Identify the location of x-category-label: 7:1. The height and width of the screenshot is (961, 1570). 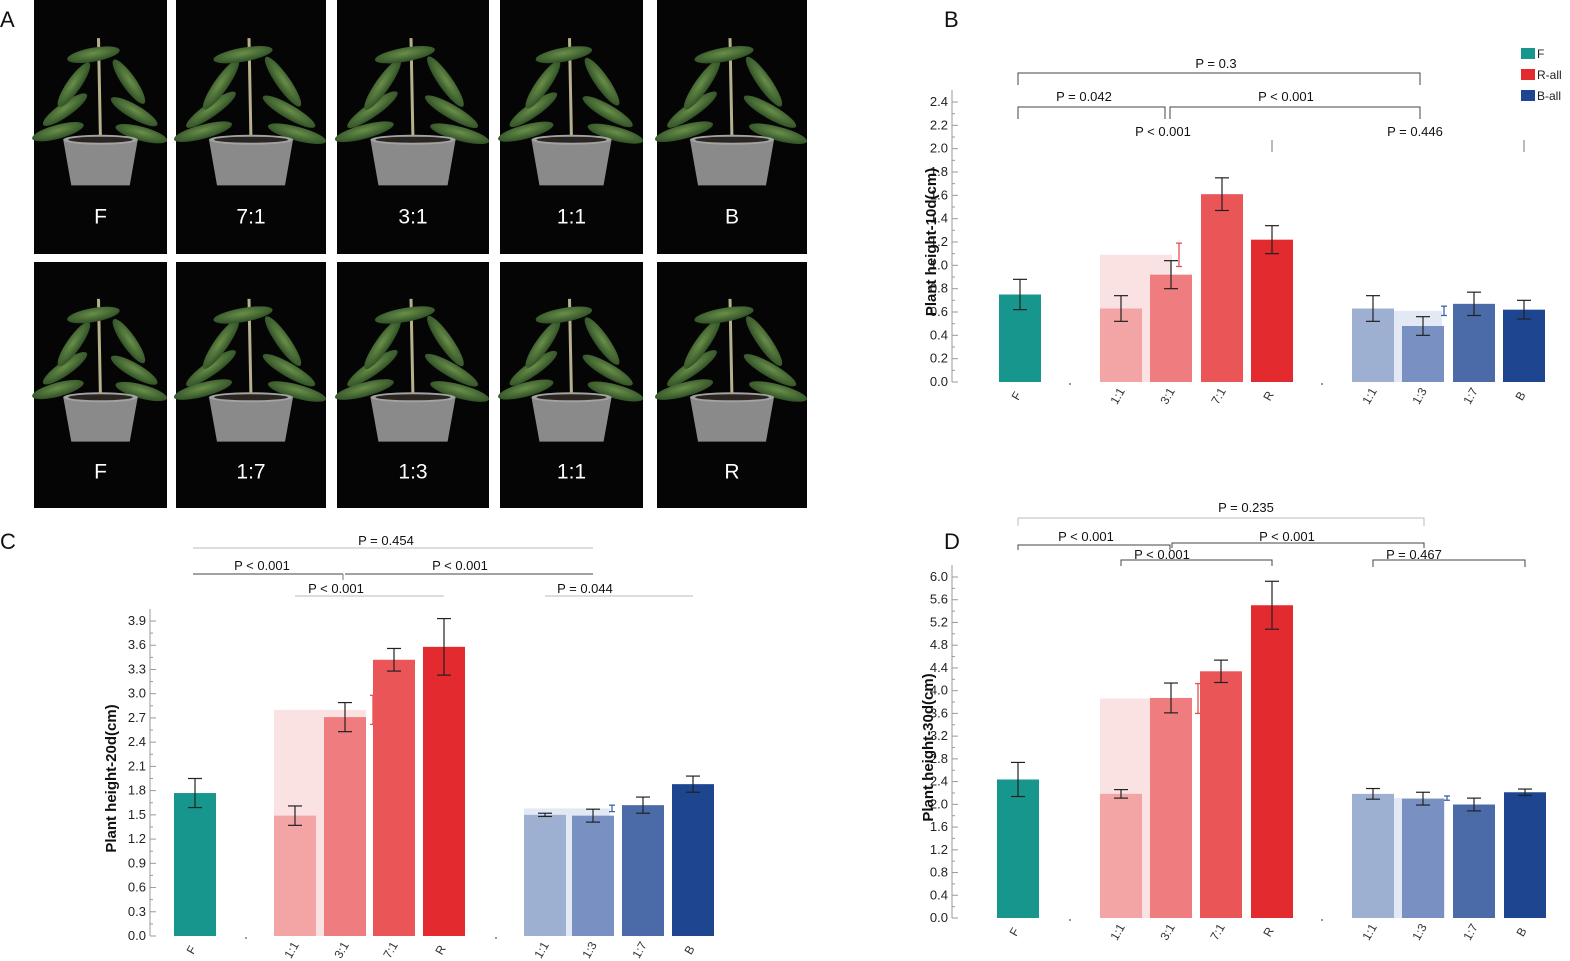
(1218, 396).